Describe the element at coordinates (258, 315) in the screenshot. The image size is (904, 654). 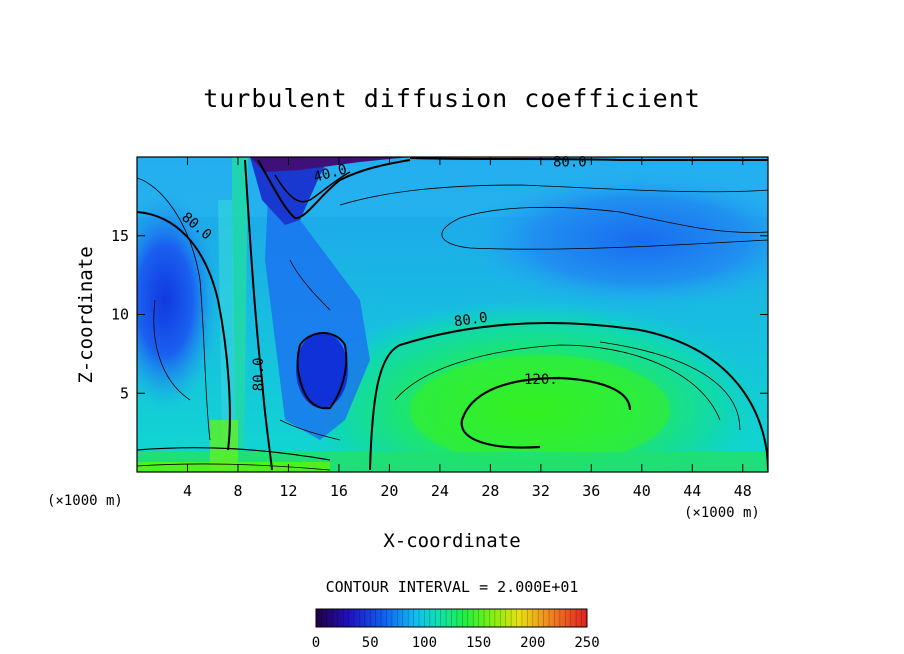
I see `contour-80-center` at that location.